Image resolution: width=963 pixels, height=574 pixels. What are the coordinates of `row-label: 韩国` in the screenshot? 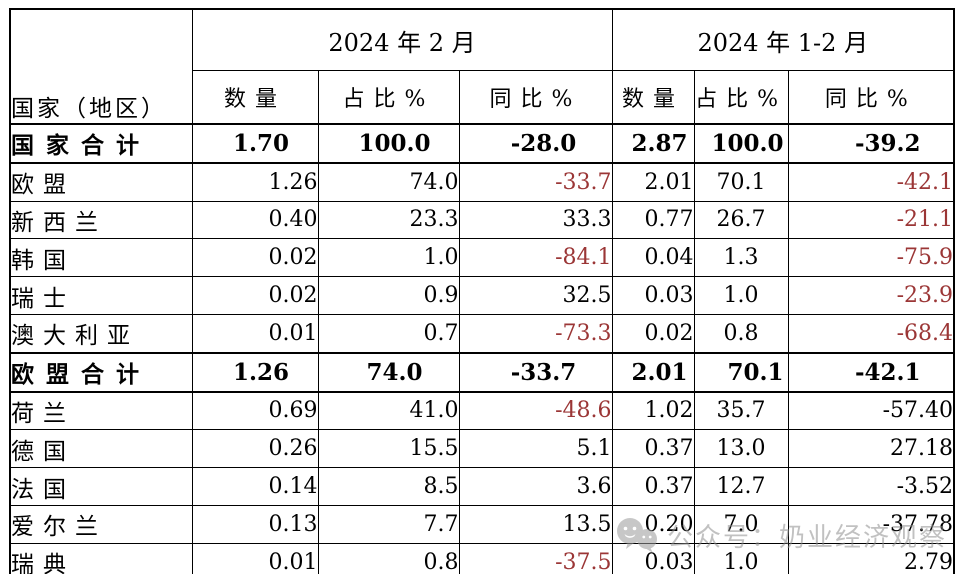 It's located at (101, 258).